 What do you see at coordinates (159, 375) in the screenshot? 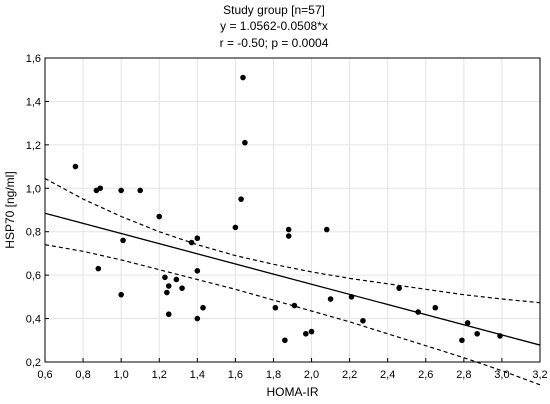
I see `x-tick-label: 1,2` at bounding box center [159, 375].